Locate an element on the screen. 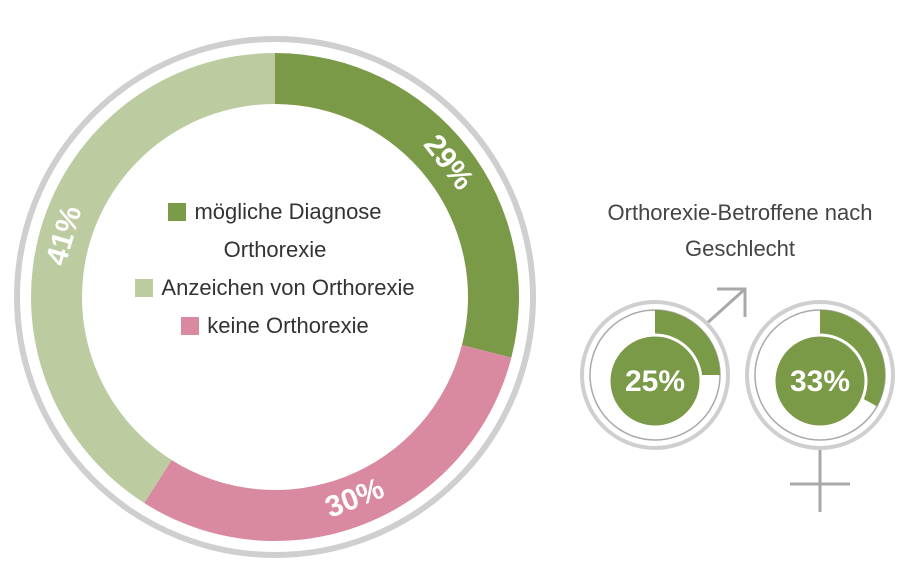  data-label: 33% is located at coordinates (820, 381).